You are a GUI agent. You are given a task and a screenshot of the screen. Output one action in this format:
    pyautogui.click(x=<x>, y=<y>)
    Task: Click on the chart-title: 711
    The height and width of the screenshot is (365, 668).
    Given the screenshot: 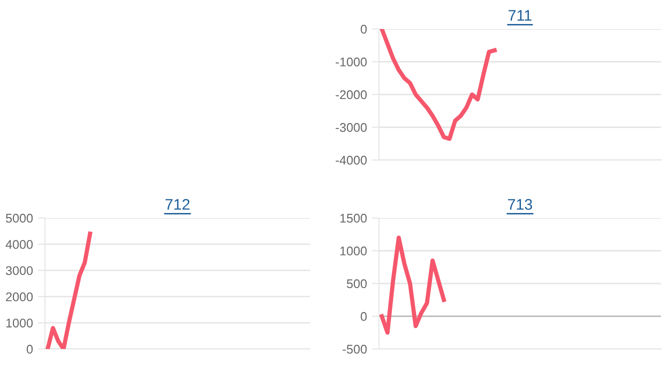 What is the action you would take?
    pyautogui.click(x=520, y=15)
    